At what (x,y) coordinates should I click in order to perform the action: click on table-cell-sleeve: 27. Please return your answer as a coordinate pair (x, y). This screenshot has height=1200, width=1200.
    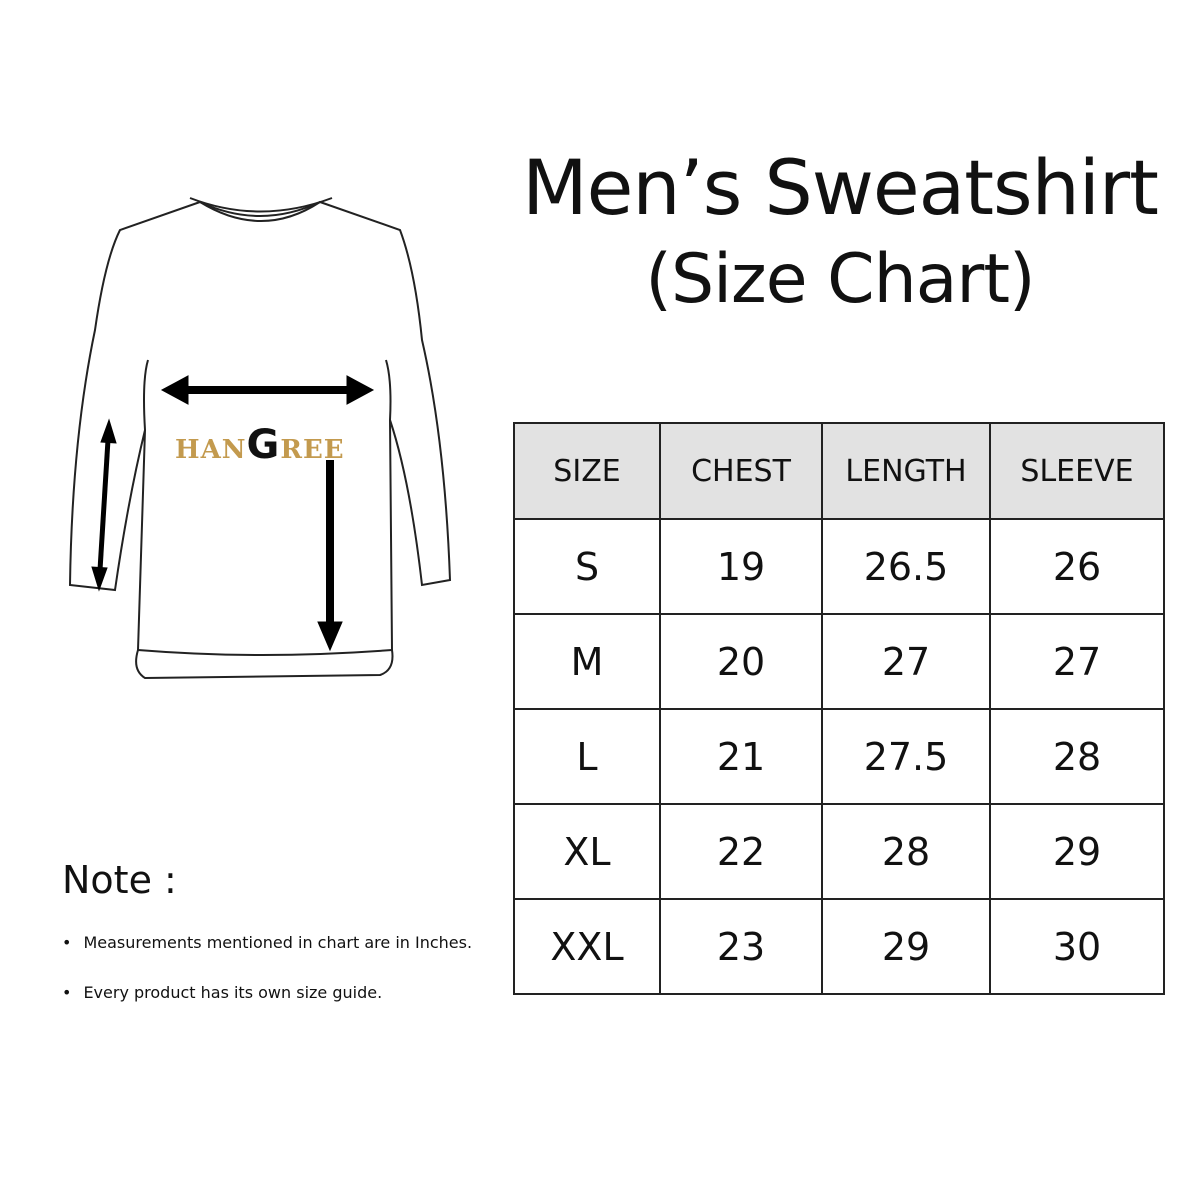
    Looking at the image, I should click on (1077, 661).